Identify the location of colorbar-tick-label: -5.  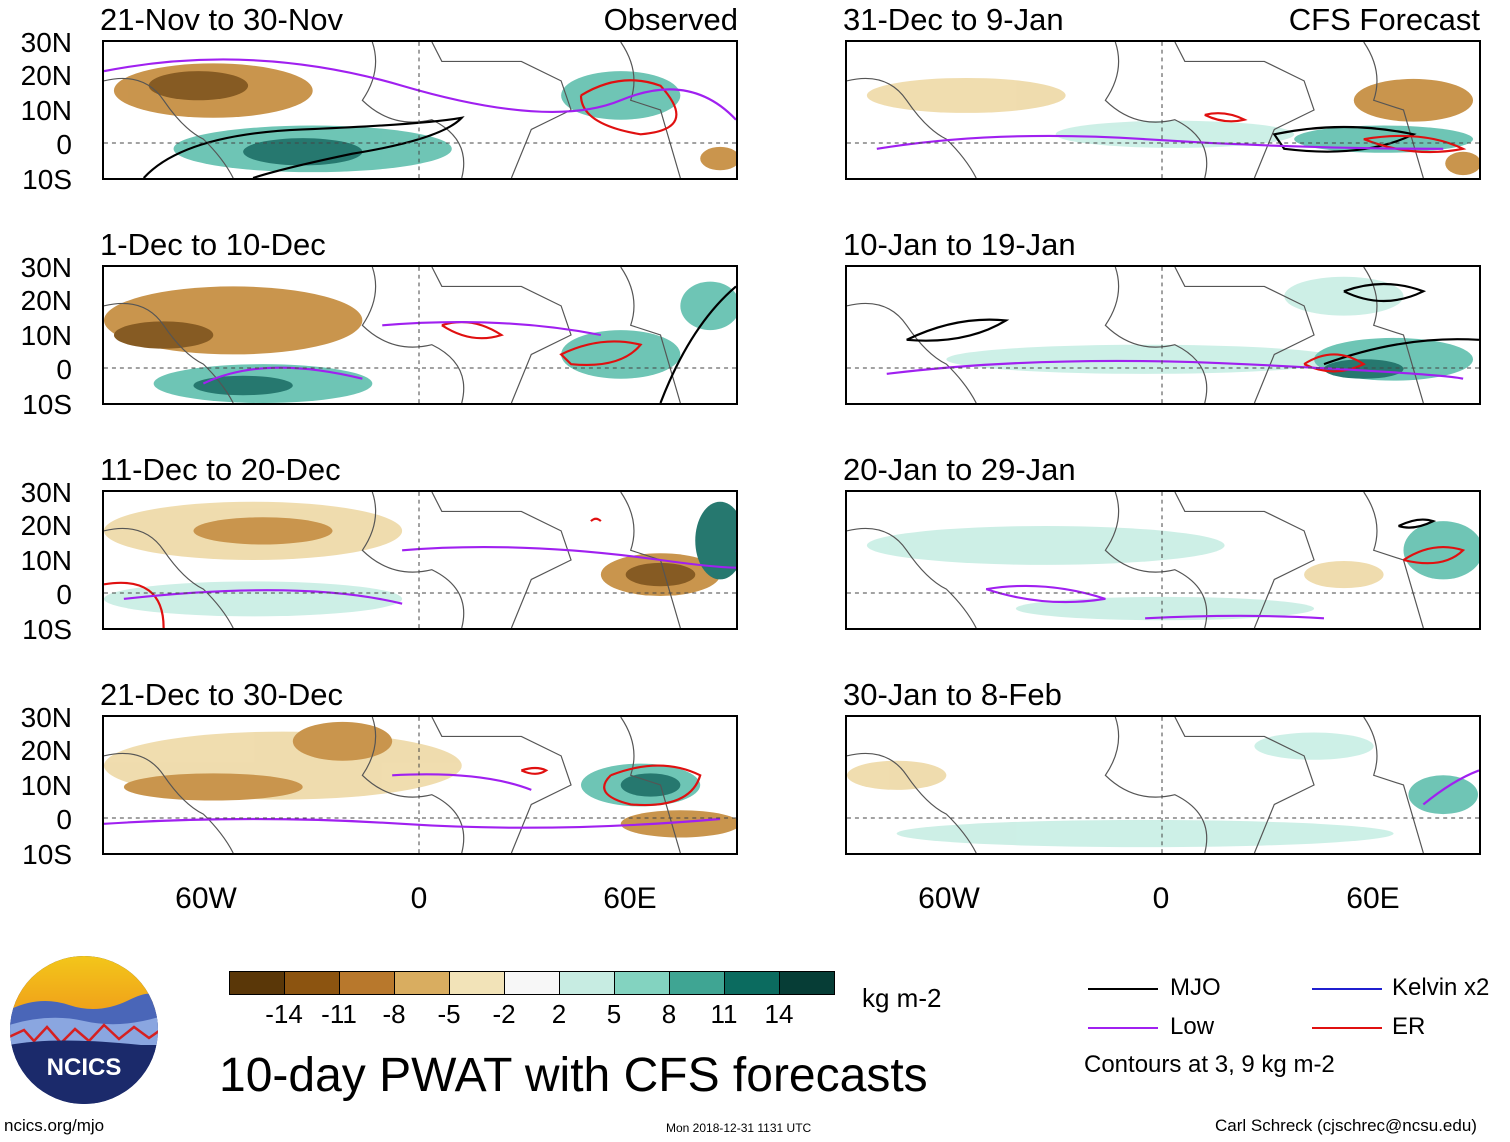
(449, 1014).